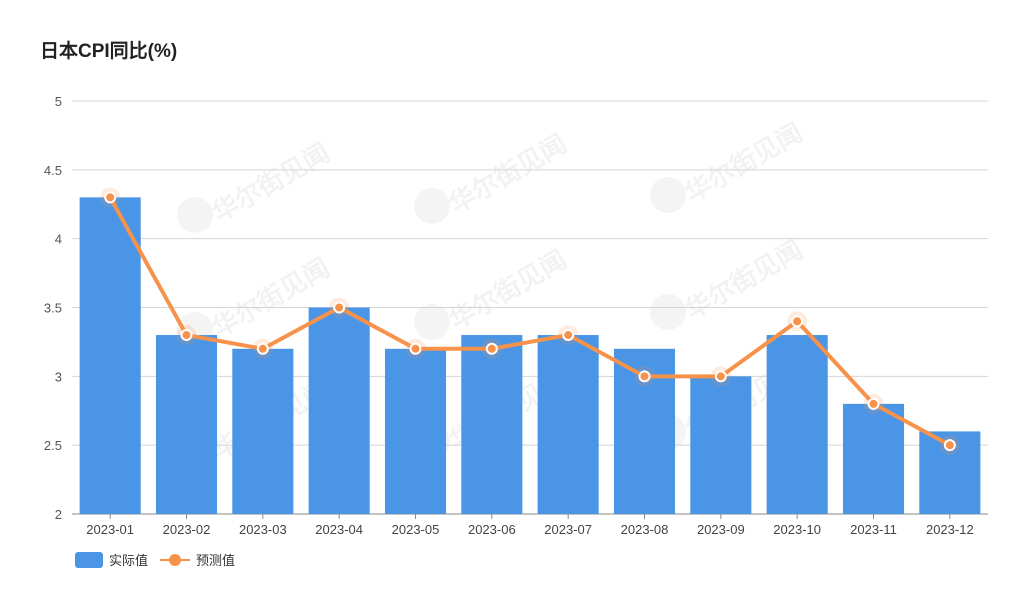 This screenshot has width=1024, height=590. Describe the element at coordinates (416, 529) in the screenshot. I see `x-tick-label: 2023-05` at that location.